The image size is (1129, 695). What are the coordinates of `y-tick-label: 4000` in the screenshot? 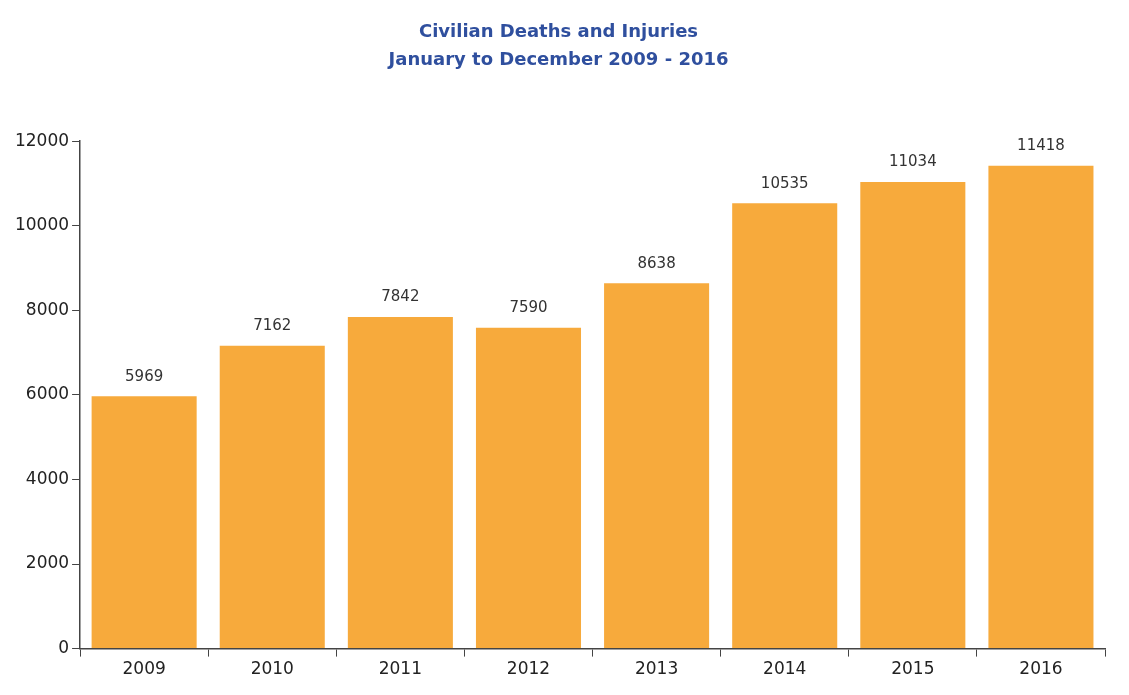 It's located at (47, 477).